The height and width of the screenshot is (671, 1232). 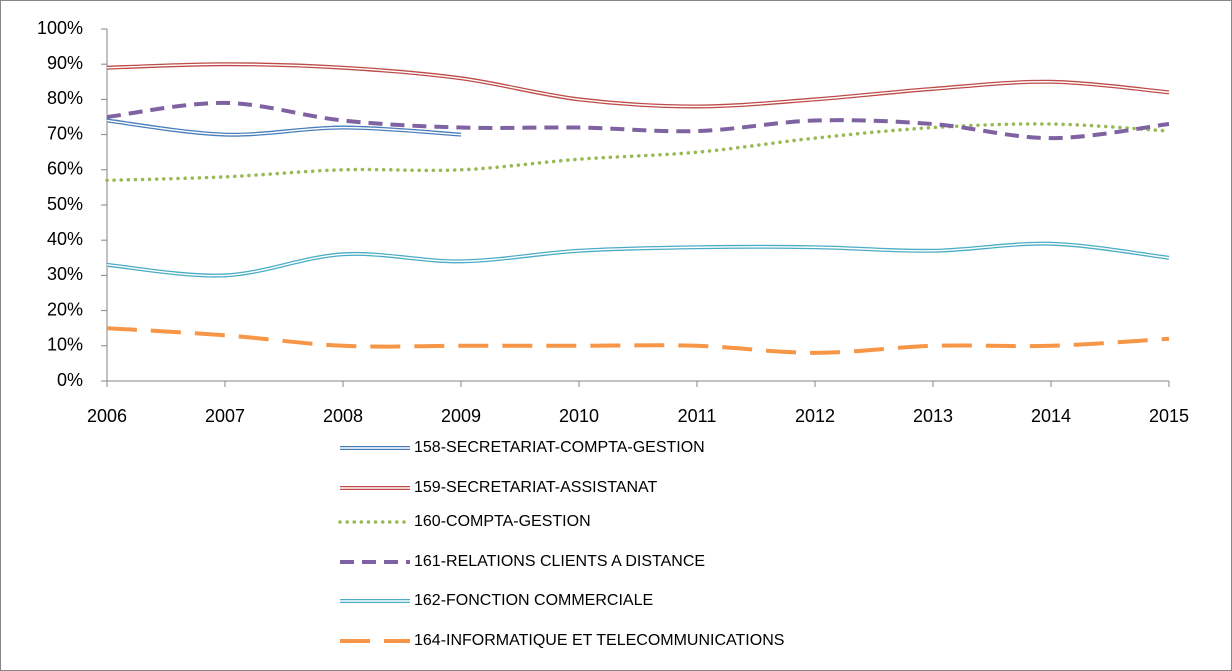 What do you see at coordinates (579, 416) in the screenshot?
I see `x-tick-label: 2010` at bounding box center [579, 416].